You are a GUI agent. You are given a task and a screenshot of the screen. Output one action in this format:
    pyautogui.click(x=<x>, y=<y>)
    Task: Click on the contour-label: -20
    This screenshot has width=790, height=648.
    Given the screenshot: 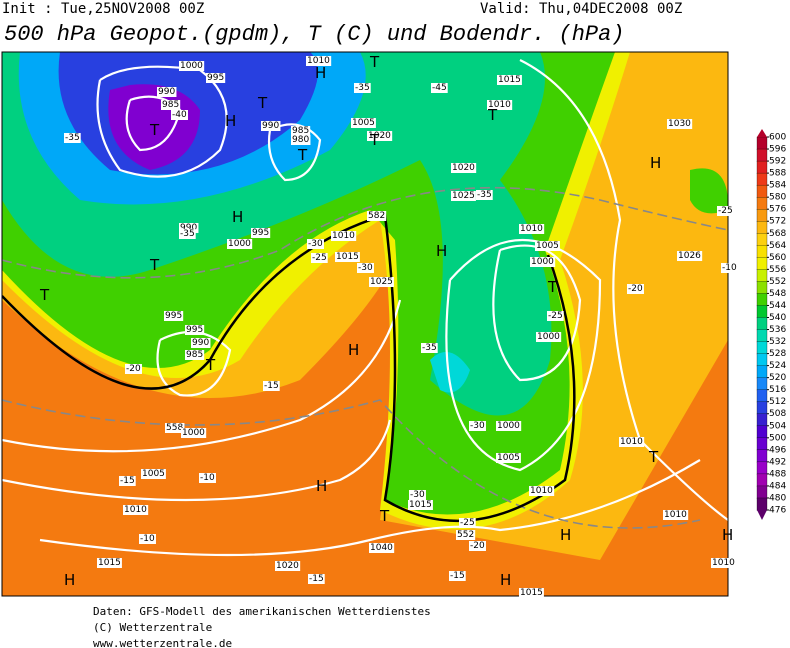 What is the action you would take?
    pyautogui.click(x=635, y=289)
    